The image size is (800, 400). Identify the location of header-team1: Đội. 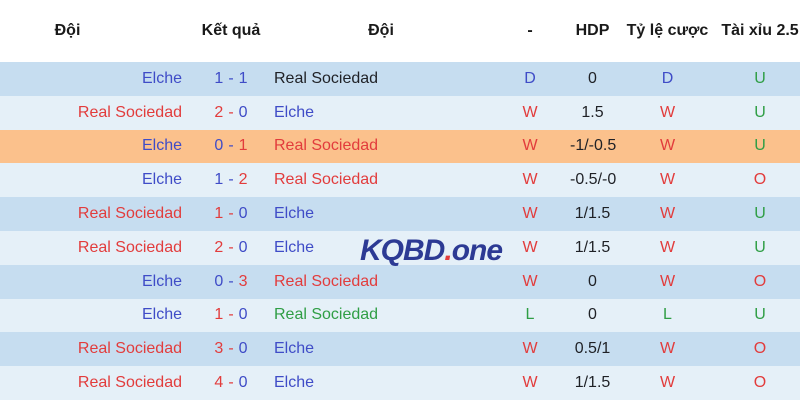
(67, 30).